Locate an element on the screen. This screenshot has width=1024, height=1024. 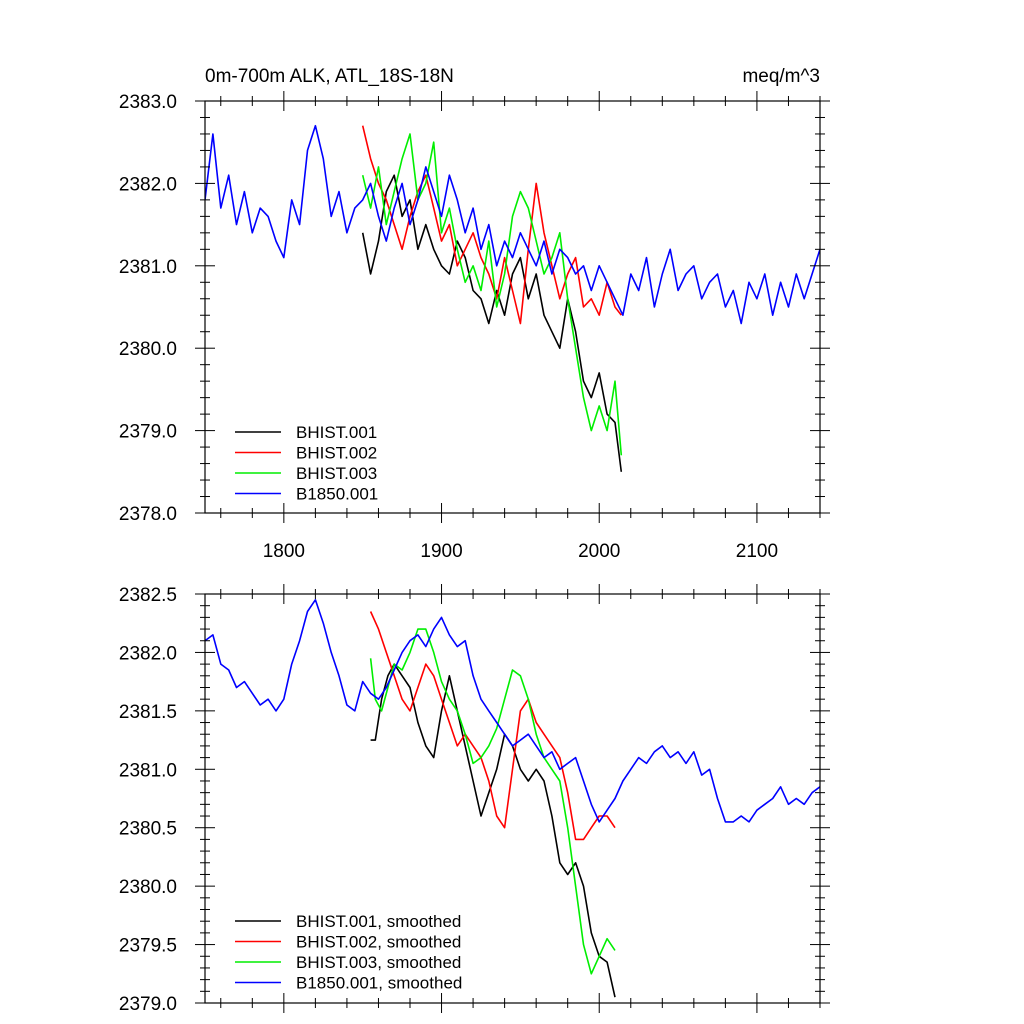
legend-label: BHIST.002, smoothed is located at coordinates (378, 942).